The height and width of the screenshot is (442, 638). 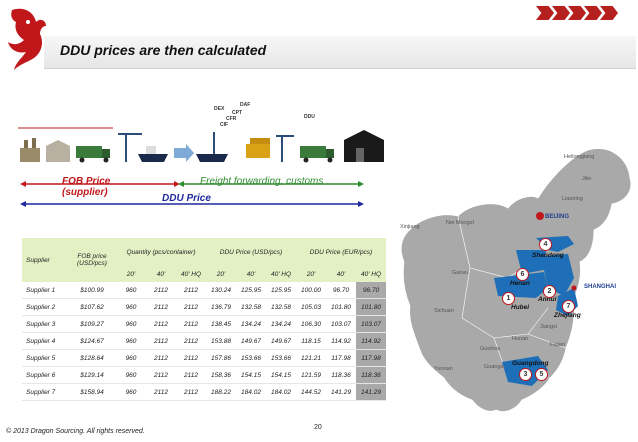 I want to click on table-cell: 125.95, so click(x=281, y=290).